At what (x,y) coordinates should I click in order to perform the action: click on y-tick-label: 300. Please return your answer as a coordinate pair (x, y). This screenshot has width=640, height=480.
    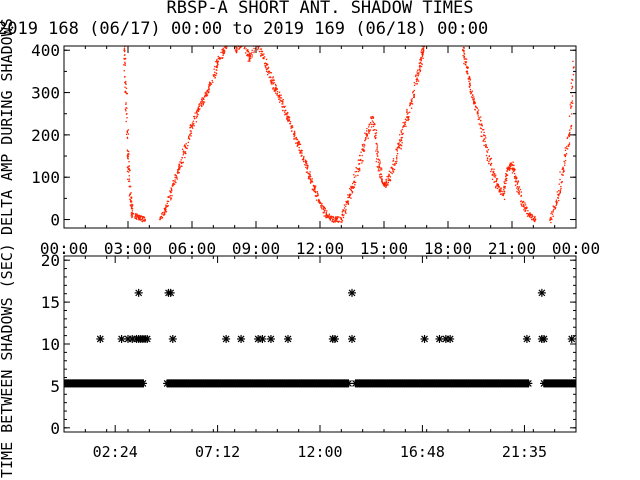
    Looking at the image, I should click on (45, 93).